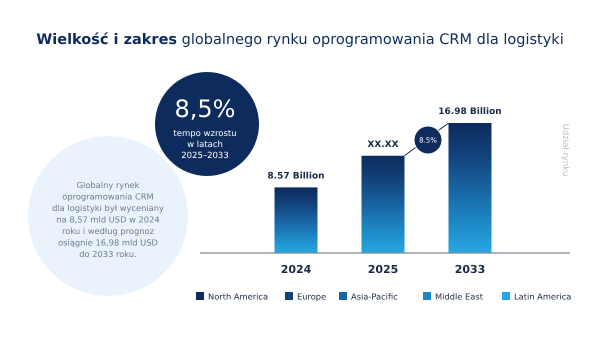 This screenshot has width=600, height=348. Describe the element at coordinates (238, 297) in the screenshot. I see `legend-label: North America` at that location.